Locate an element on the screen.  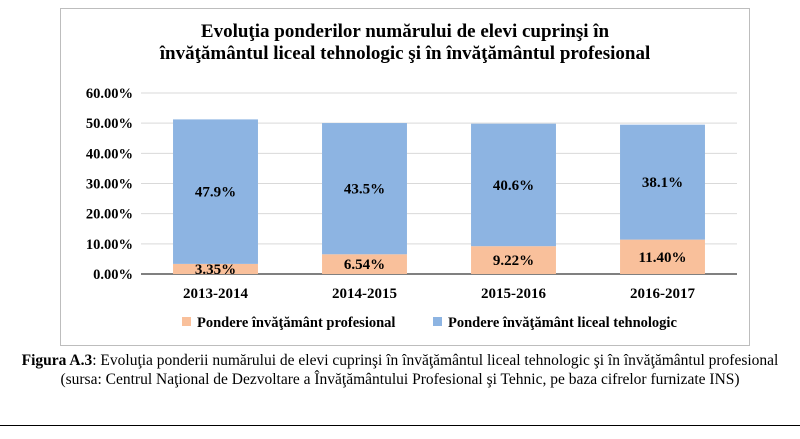
y-tick-label: 20.00% is located at coordinates (109, 215).